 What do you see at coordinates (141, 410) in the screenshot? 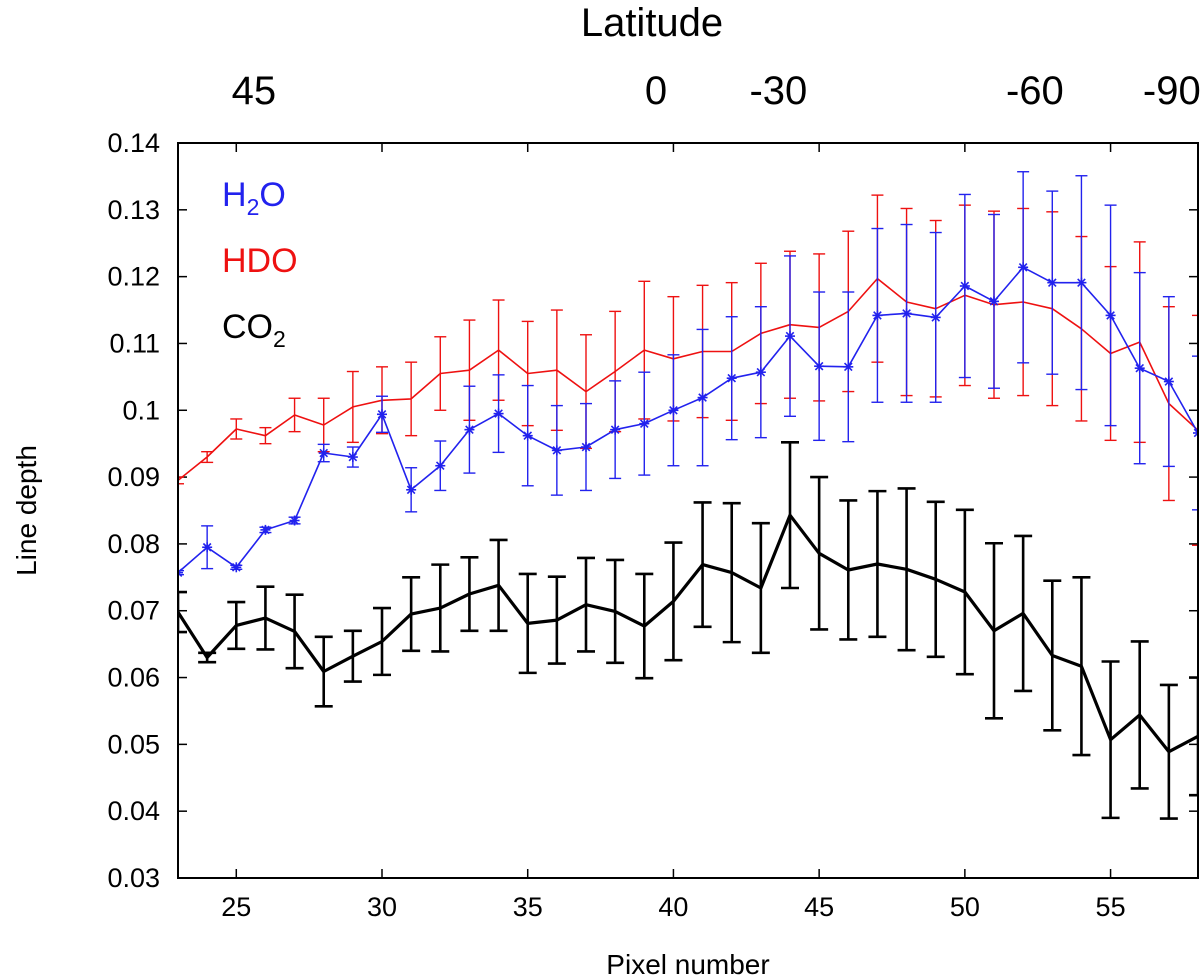
I see `y-tick-label: 0.1` at bounding box center [141, 410].